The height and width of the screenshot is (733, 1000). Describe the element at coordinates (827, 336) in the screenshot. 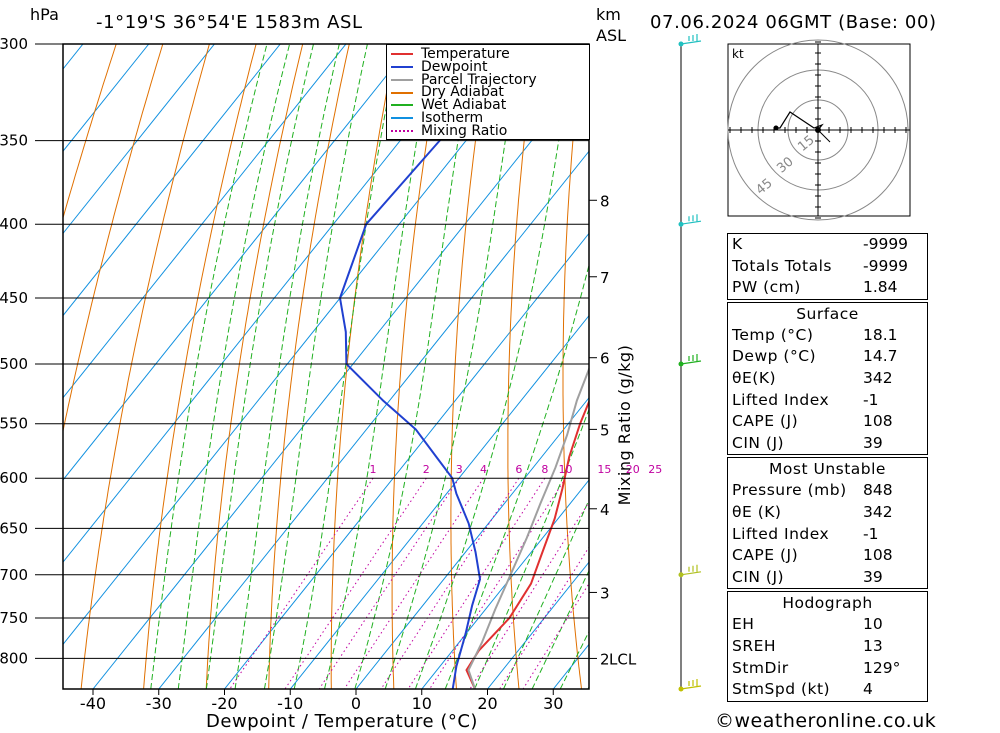

I see `index-row: Temp (°C) 18.1` at that location.